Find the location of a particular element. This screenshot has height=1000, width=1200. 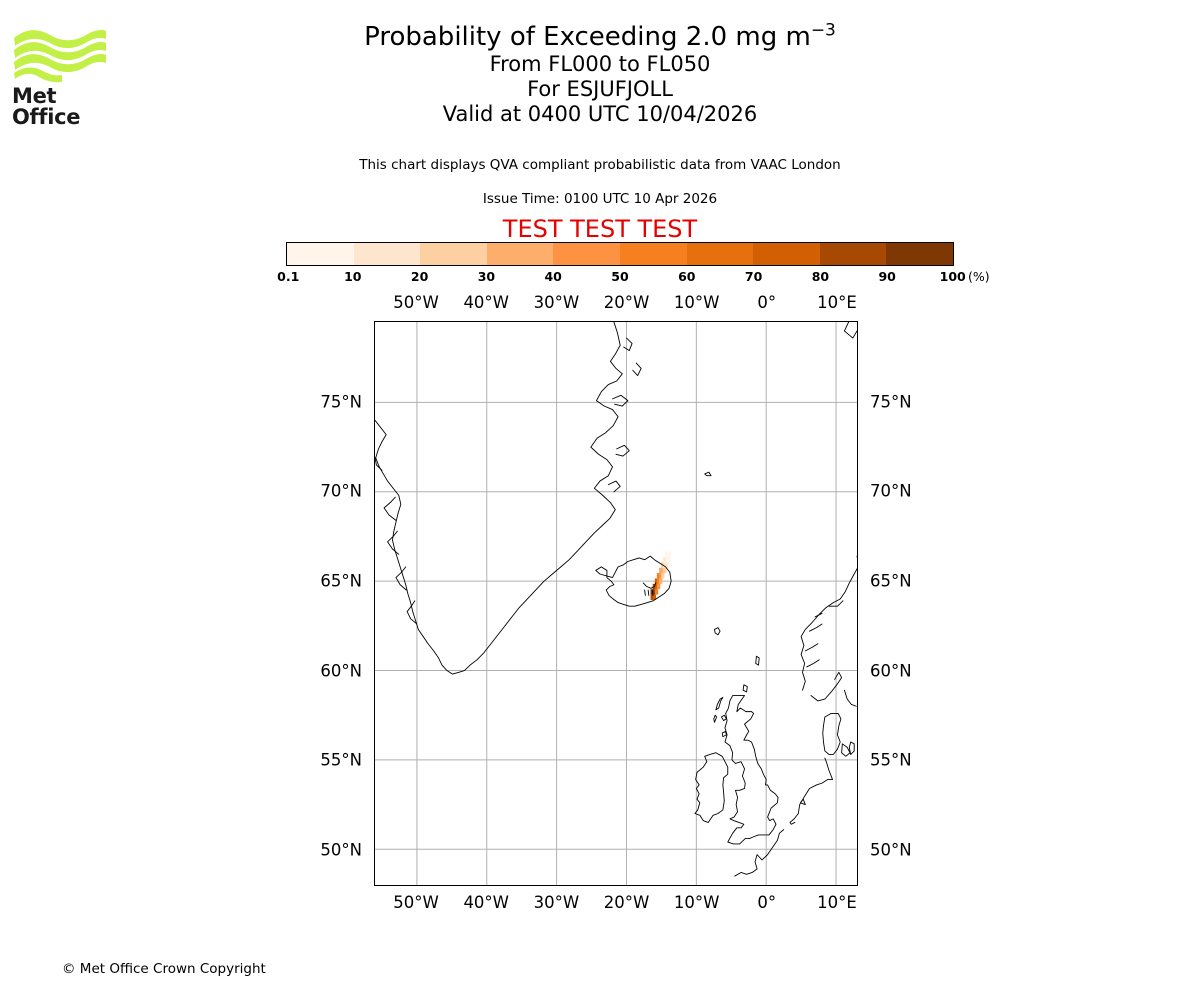

colorbar-tick-40: 40 is located at coordinates (553, 276).